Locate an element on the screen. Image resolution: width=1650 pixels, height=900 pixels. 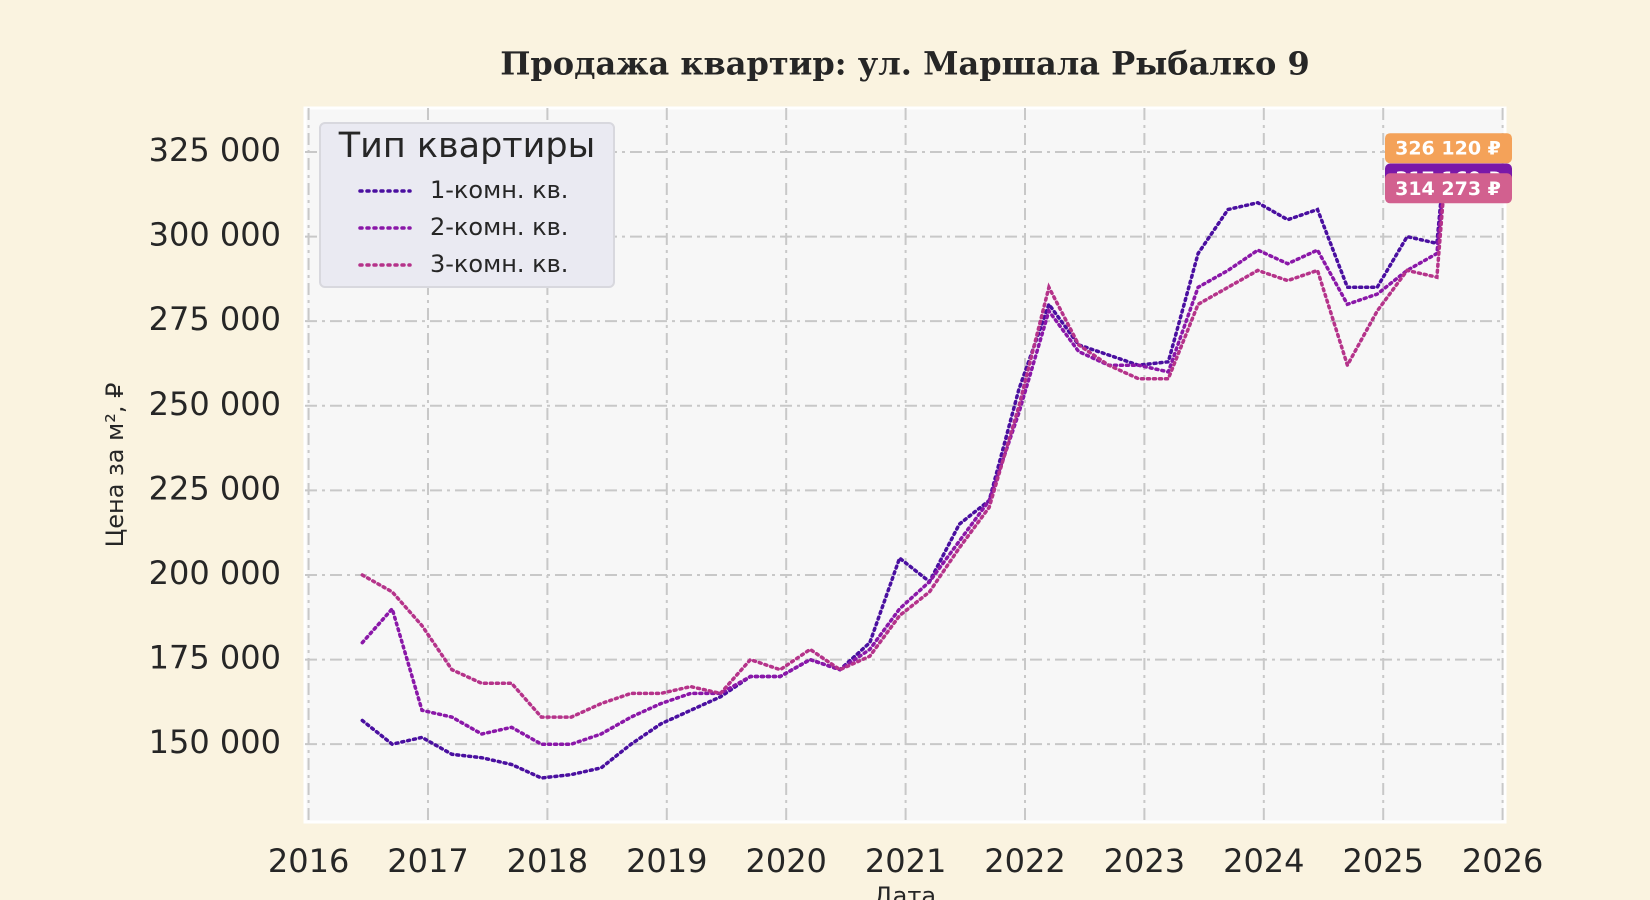
legend-label: 3-комн. кв. is located at coordinates (499, 264).